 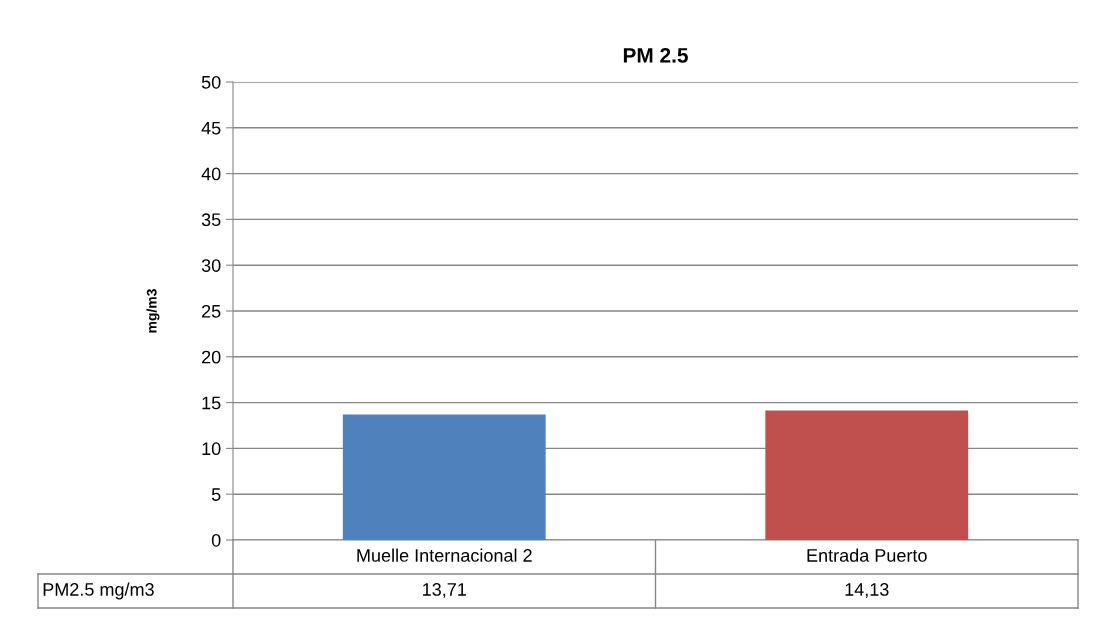 I want to click on y-tick-label: 50, so click(x=211, y=82).